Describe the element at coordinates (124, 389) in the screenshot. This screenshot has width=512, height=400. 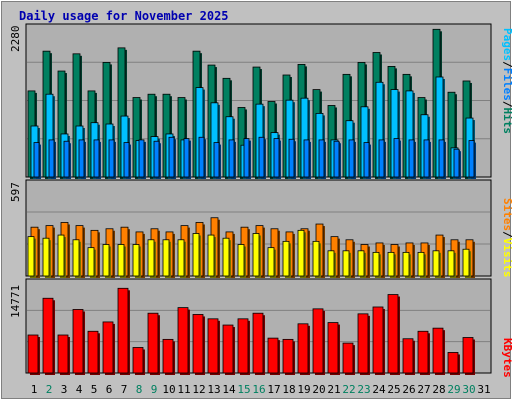
I see `x-tick-label-day-7: 7` at that location.